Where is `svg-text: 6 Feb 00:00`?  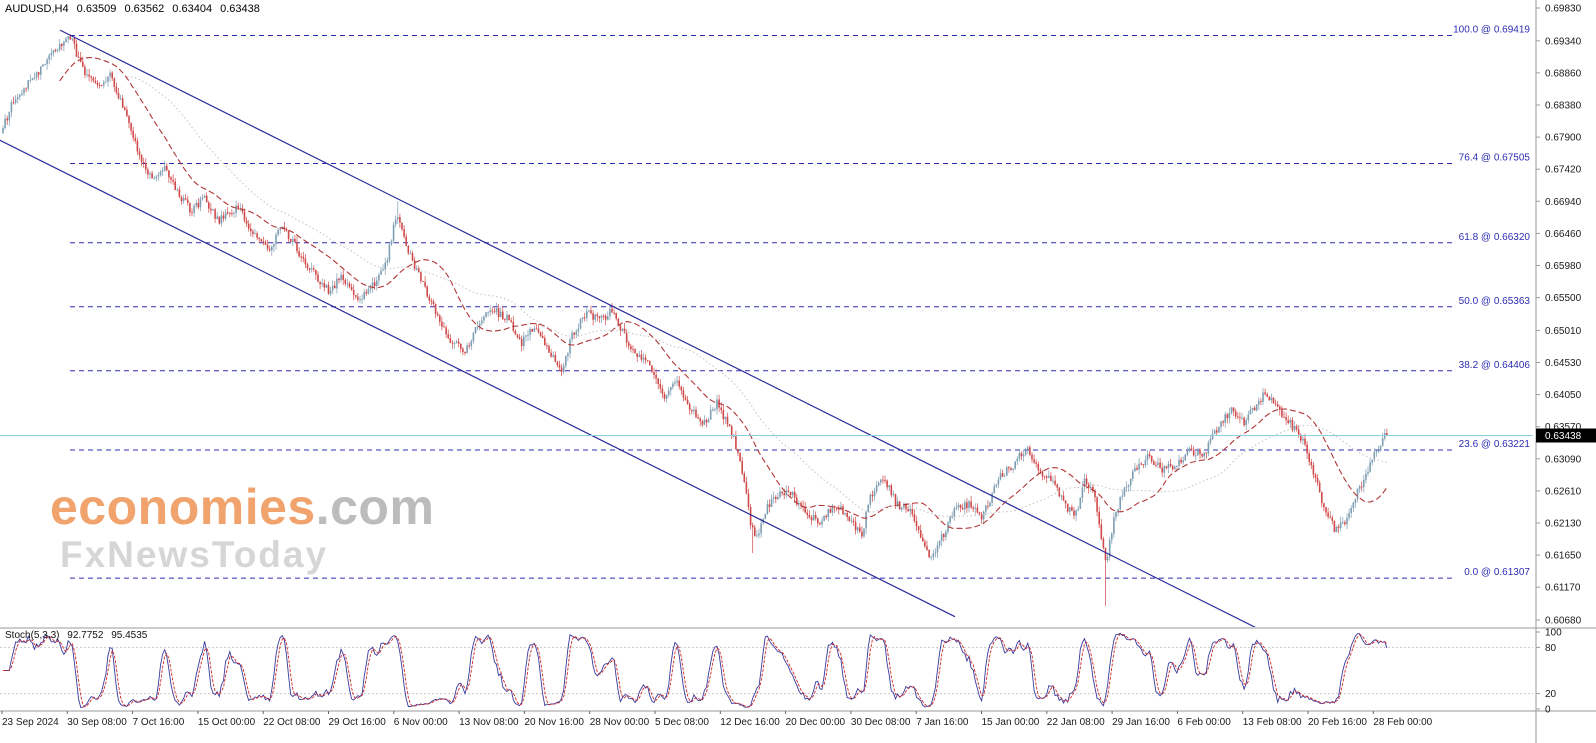
svg-text: 6 Feb 00:00 is located at coordinates (1204, 722).